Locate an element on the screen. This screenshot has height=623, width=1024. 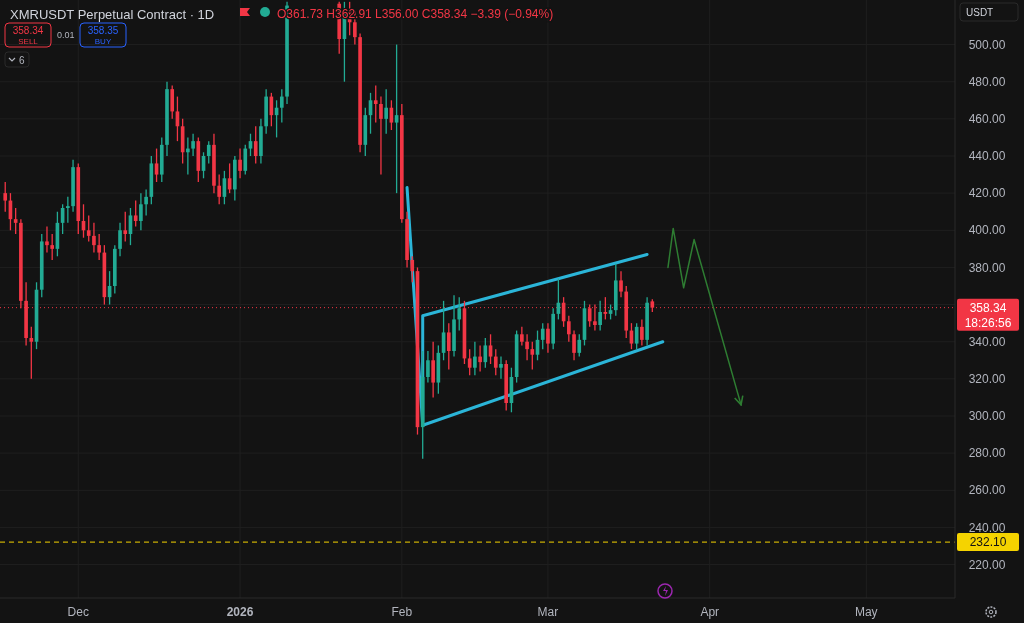
y-tick-label: 460.00 is located at coordinates (987, 119).